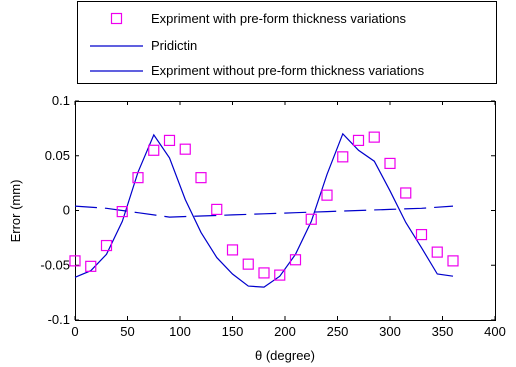 The image size is (516, 367). What do you see at coordinates (443, 331) in the screenshot?
I see `x-tick-label: 350` at bounding box center [443, 331].